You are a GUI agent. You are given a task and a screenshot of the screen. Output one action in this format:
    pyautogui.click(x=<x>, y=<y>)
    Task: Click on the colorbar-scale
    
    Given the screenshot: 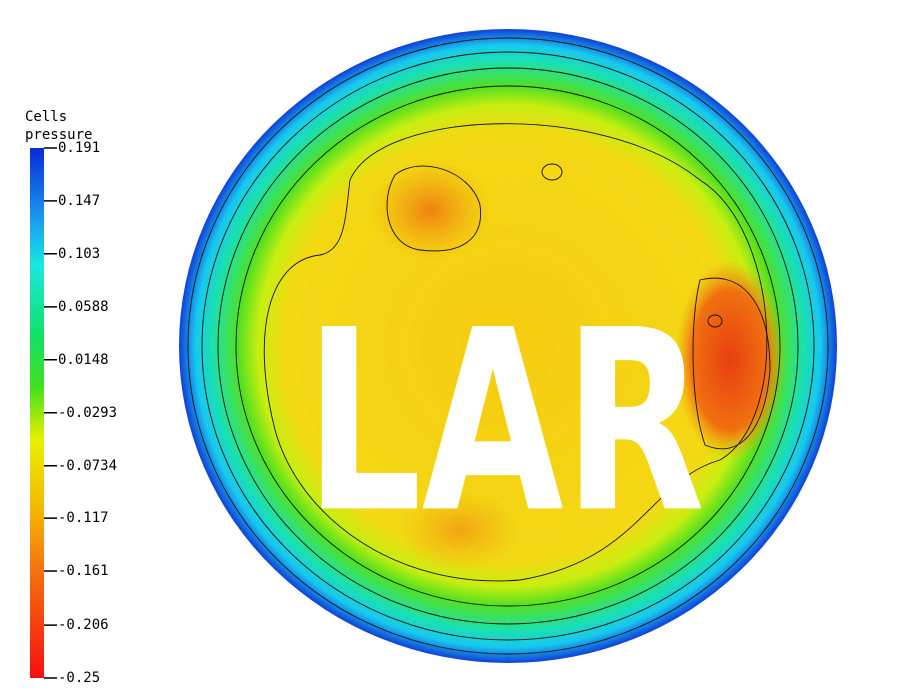 What is the action you would take?
    pyautogui.click(x=37, y=413)
    